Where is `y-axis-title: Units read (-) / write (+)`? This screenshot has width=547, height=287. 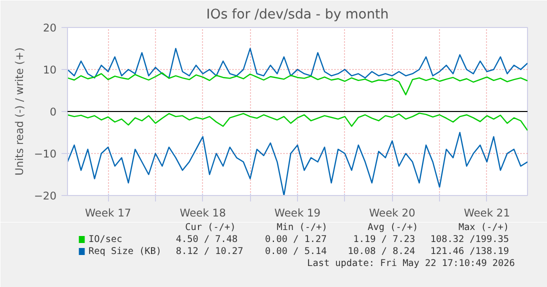
y-axis-title: Units read (-) / write (+) is located at coordinates (19, 112).